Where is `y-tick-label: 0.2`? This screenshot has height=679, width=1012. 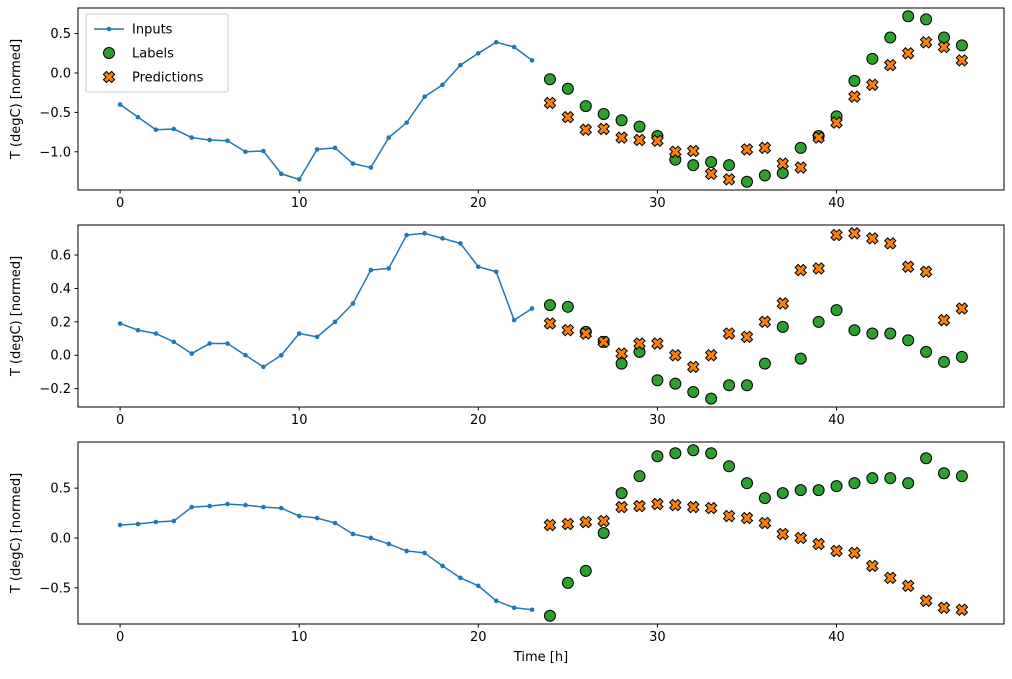 y-tick-label: 0.2 is located at coordinates (60, 322).